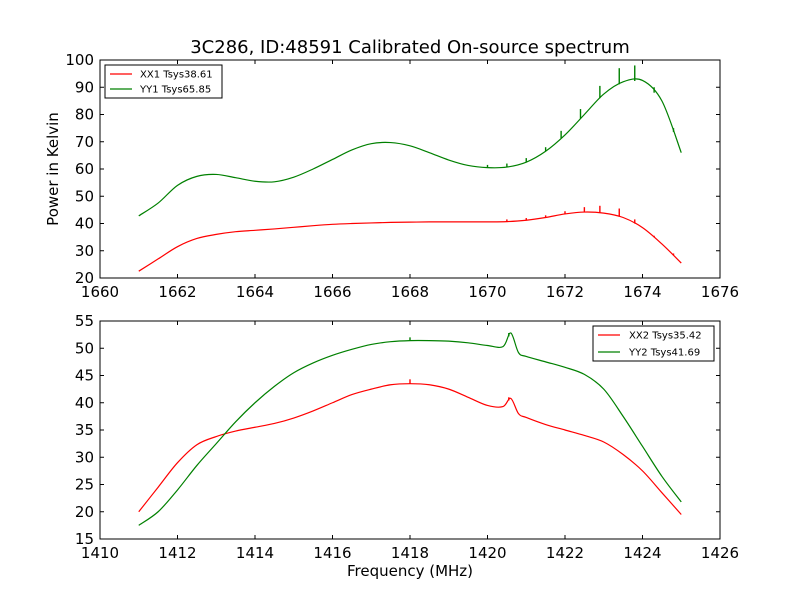 The image size is (800, 600). What do you see at coordinates (665, 336) in the screenshot?
I see `legend-label-xx2: XX2 Tsys35.42` at bounding box center [665, 336].